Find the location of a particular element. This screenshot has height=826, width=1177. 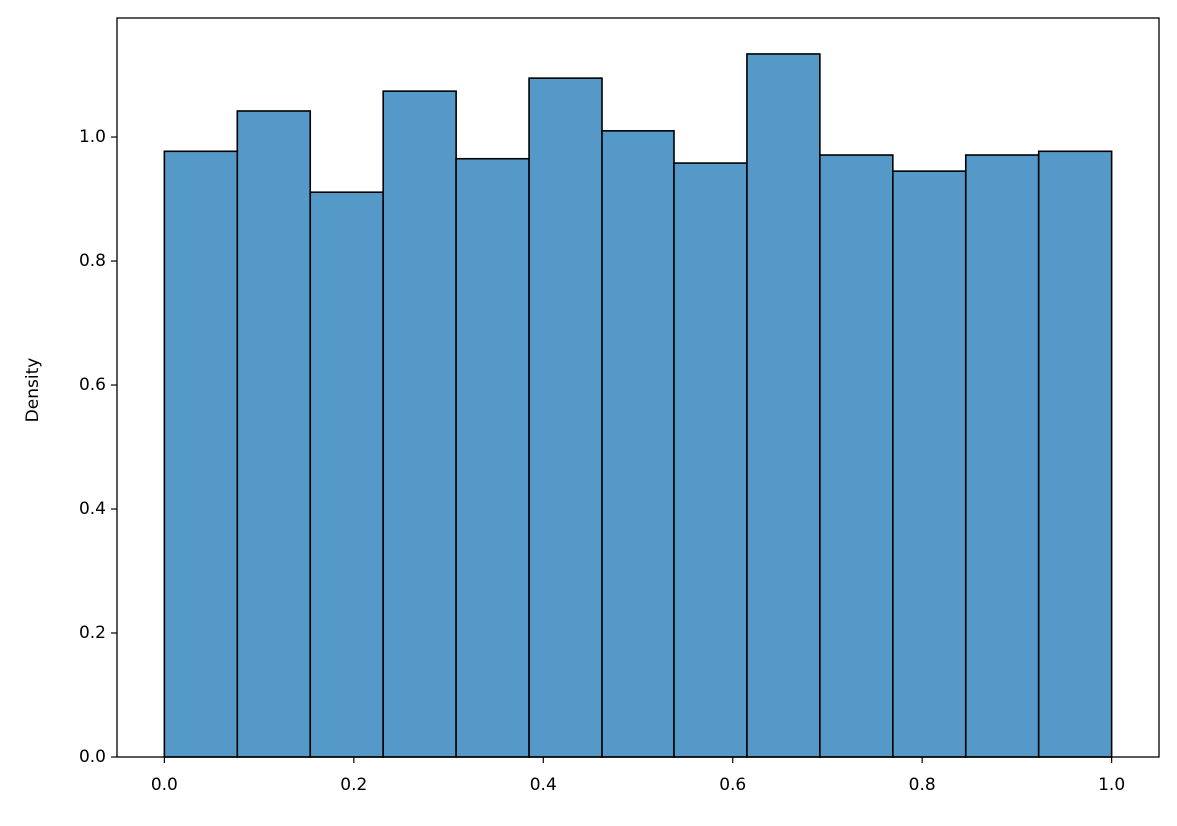

y-tick-label: 0.0 is located at coordinates (92, 757).